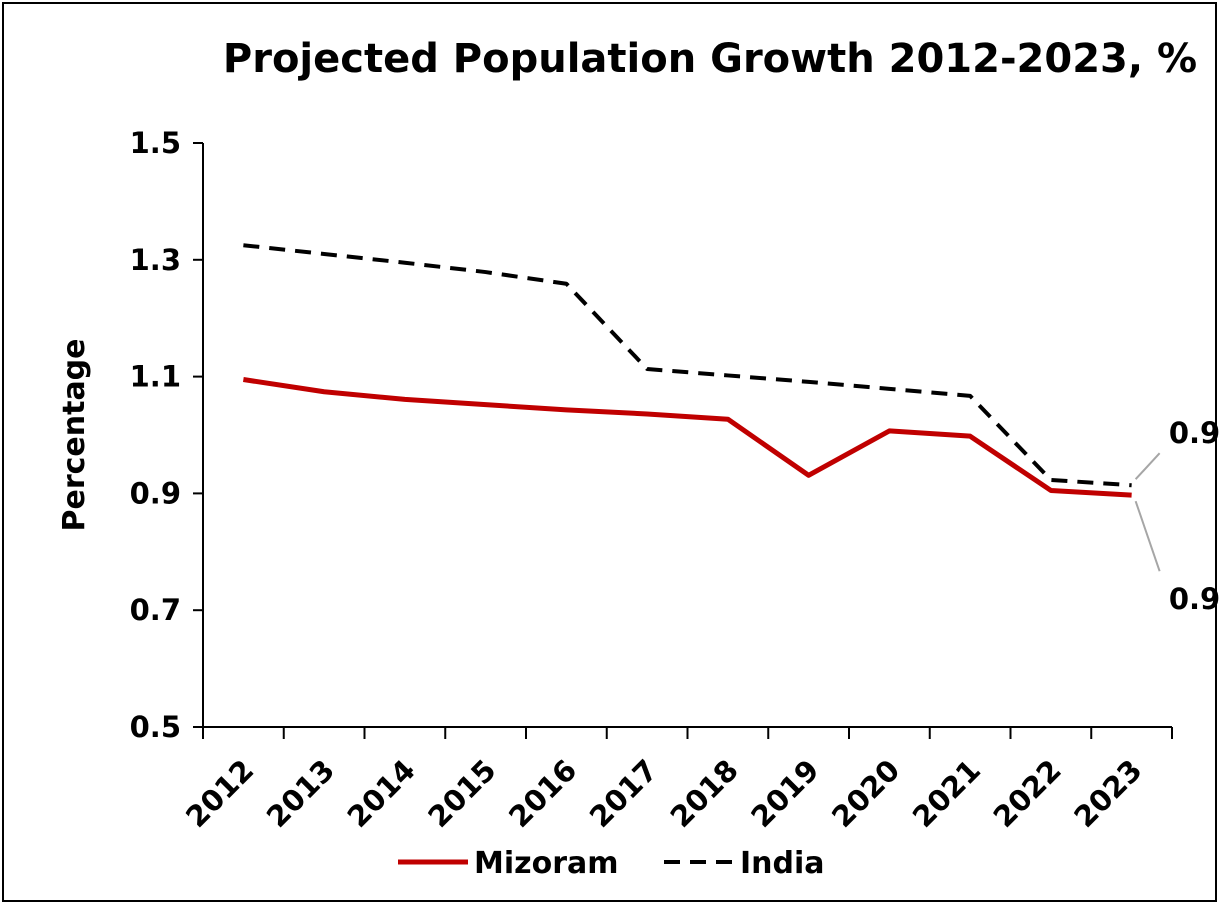 This screenshot has width=1221, height=906. What do you see at coordinates (784, 793) in the screenshot?
I see `x-tick-label: 2019` at bounding box center [784, 793].